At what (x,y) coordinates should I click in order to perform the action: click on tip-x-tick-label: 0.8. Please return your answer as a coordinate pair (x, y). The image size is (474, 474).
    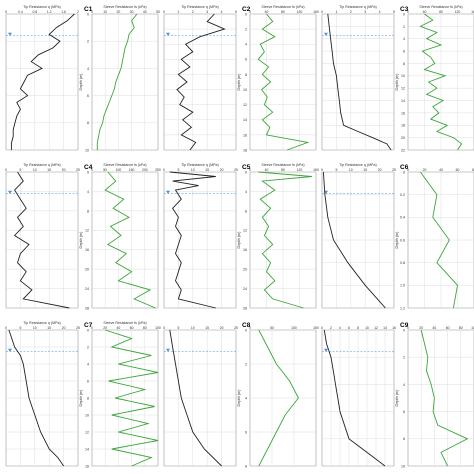
    Looking at the image, I should click on (34, 12).